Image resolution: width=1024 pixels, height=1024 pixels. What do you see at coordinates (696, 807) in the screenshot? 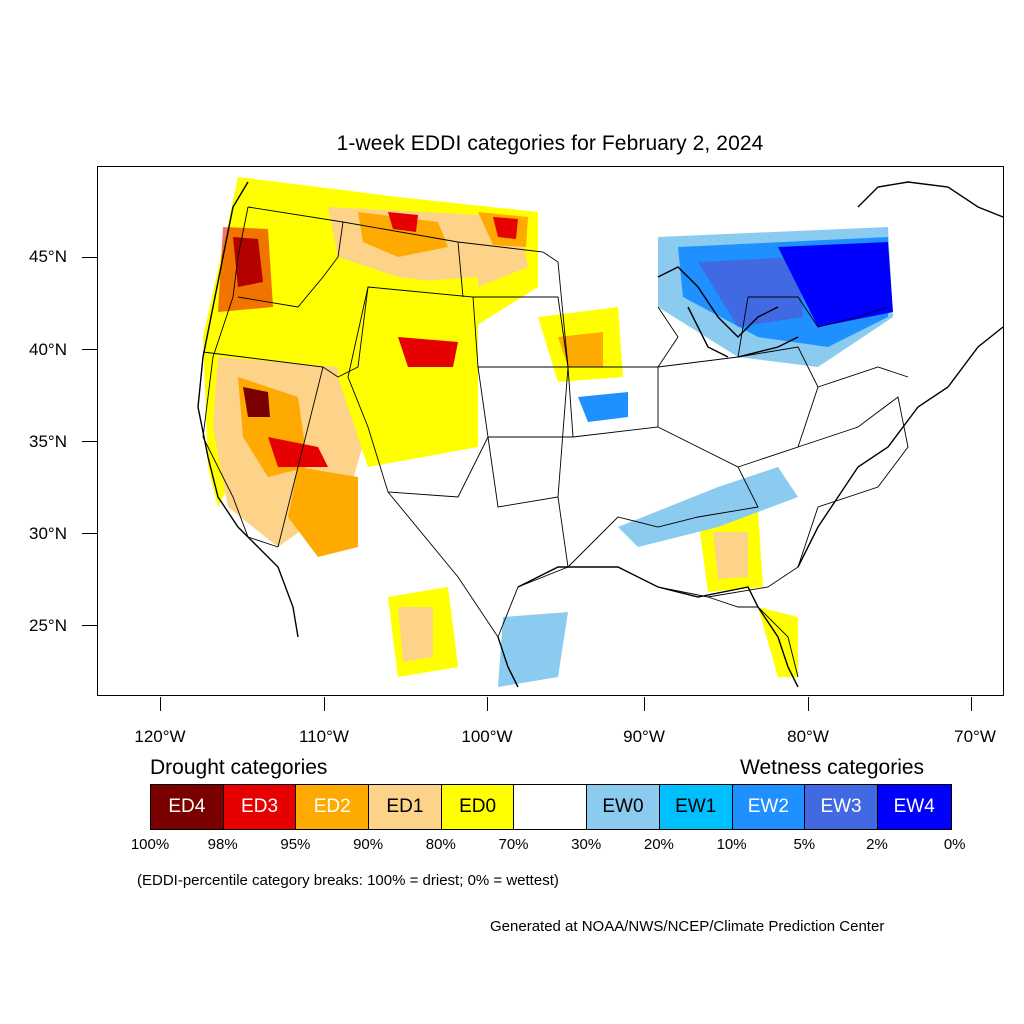
I see `legend-cell-ew1: EW1` at bounding box center [696, 807].